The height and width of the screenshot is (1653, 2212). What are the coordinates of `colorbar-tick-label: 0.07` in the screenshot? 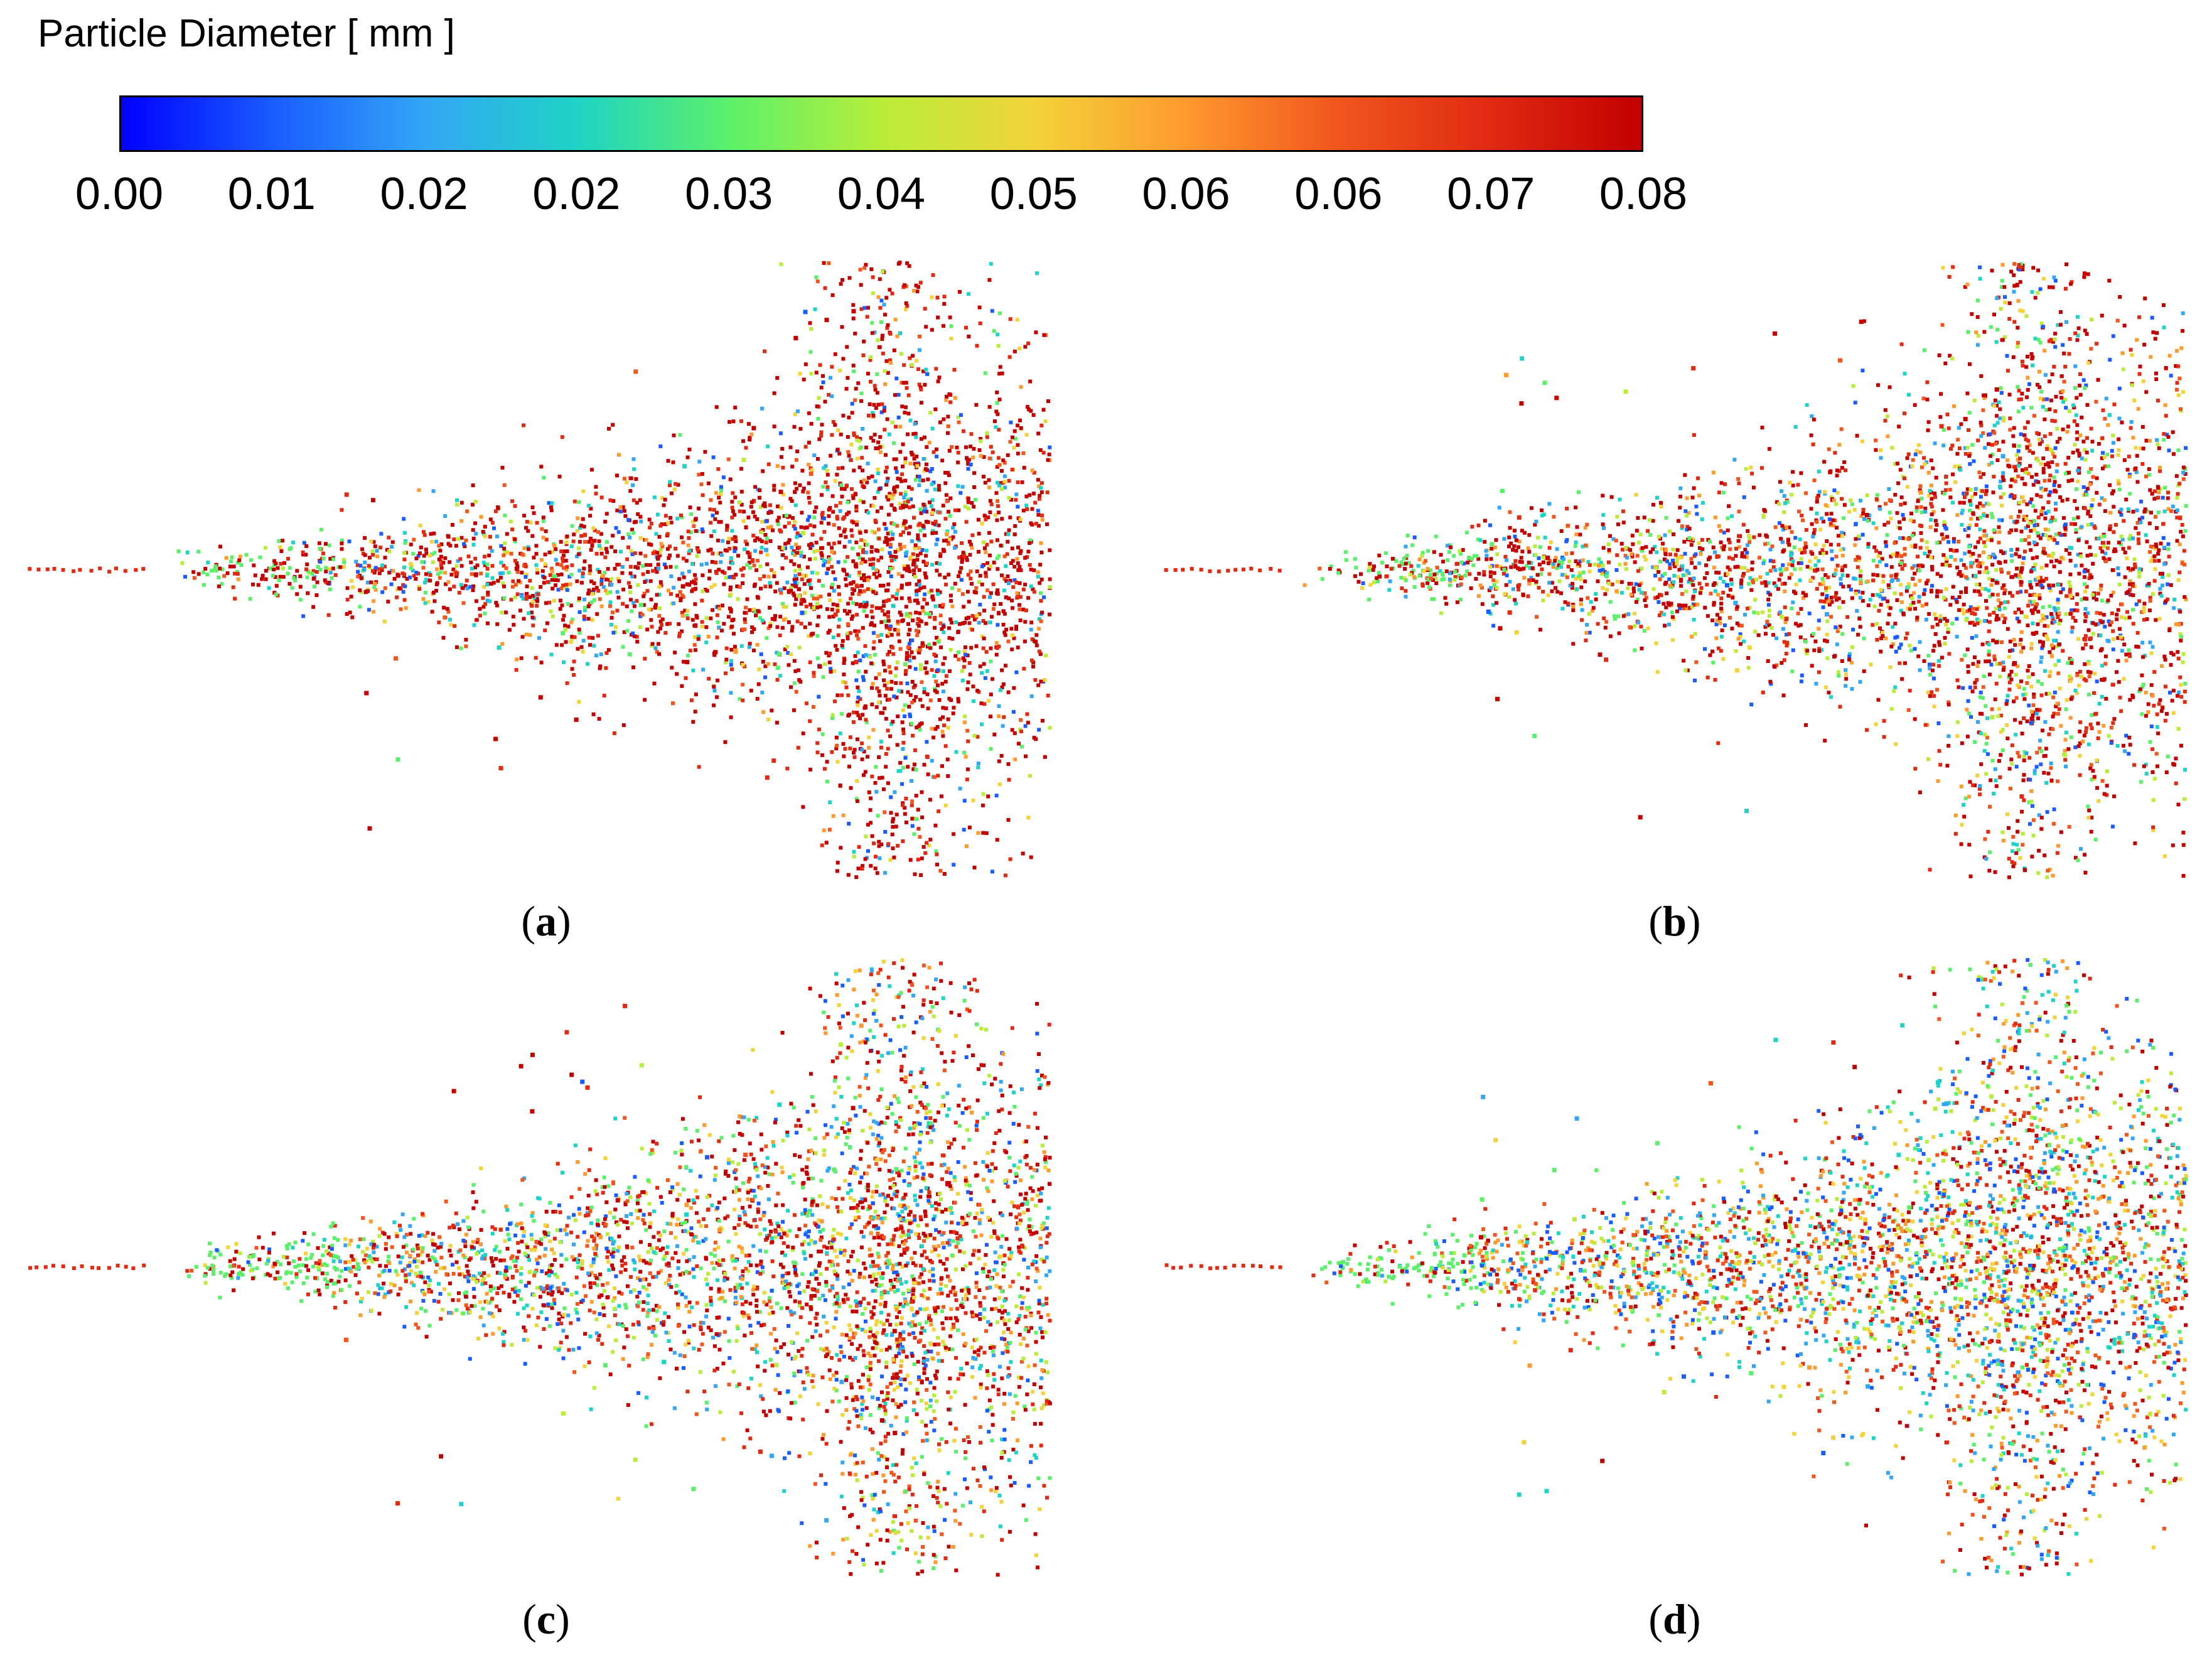 It's located at (1491, 194).